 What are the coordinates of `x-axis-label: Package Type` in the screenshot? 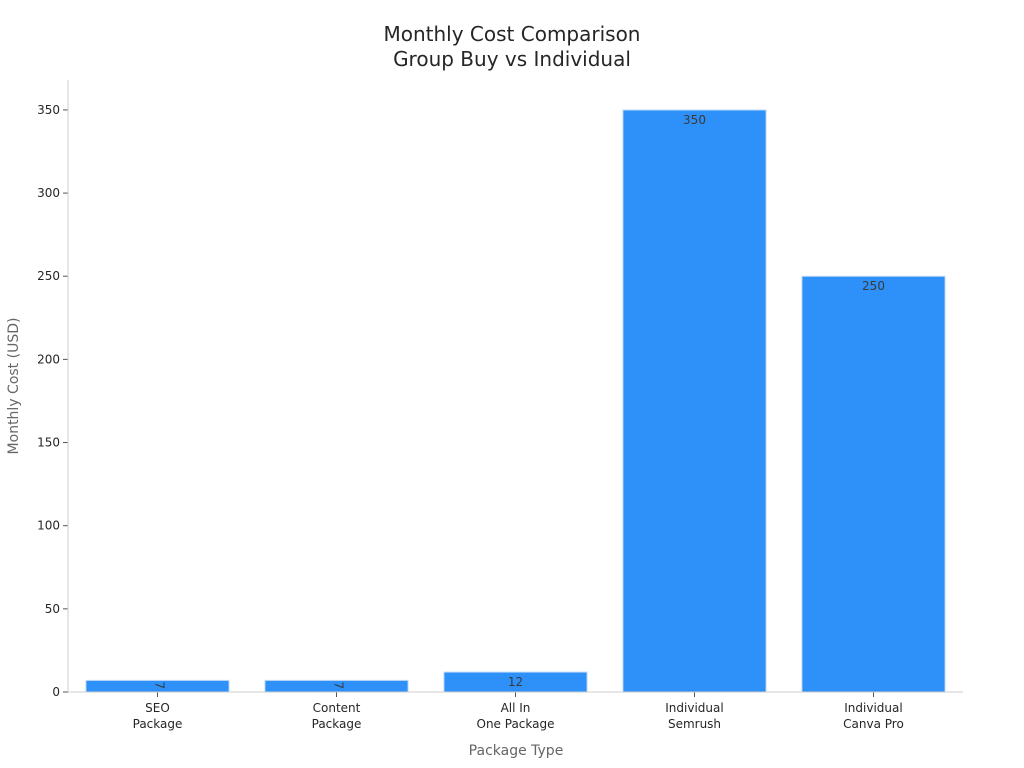 It's located at (516, 751).